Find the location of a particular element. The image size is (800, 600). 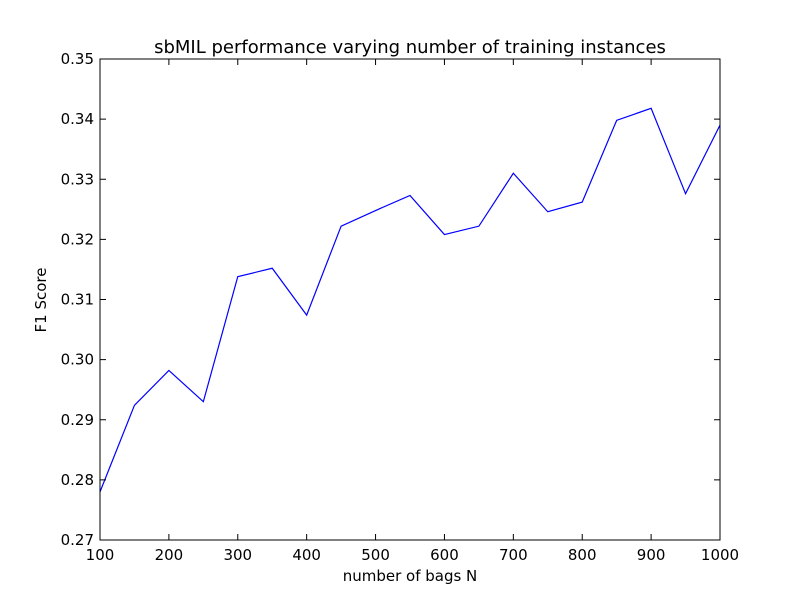

x-tick-label: 500 is located at coordinates (375, 555).